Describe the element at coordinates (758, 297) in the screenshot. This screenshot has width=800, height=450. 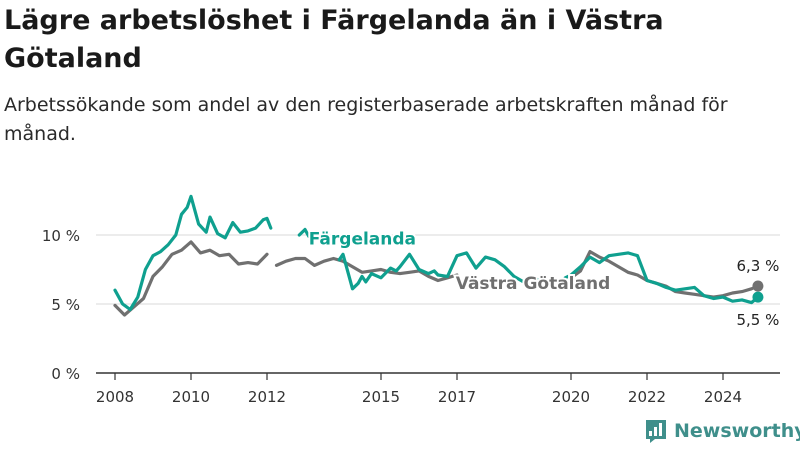
I see `end-point-f-rgelanda` at that location.